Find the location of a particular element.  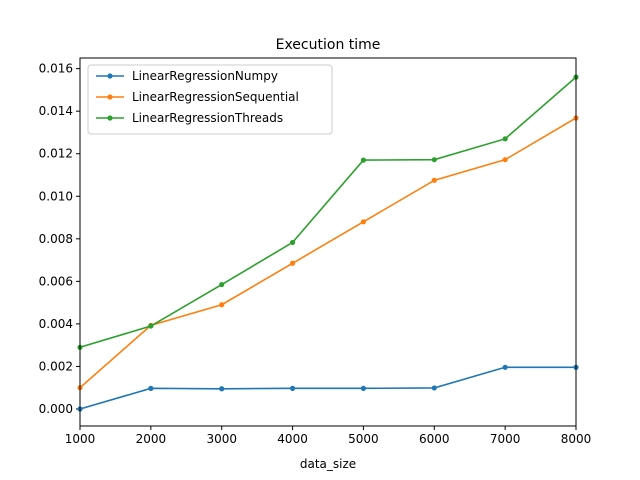

y-tick-label: 0.002 is located at coordinates (56, 366).